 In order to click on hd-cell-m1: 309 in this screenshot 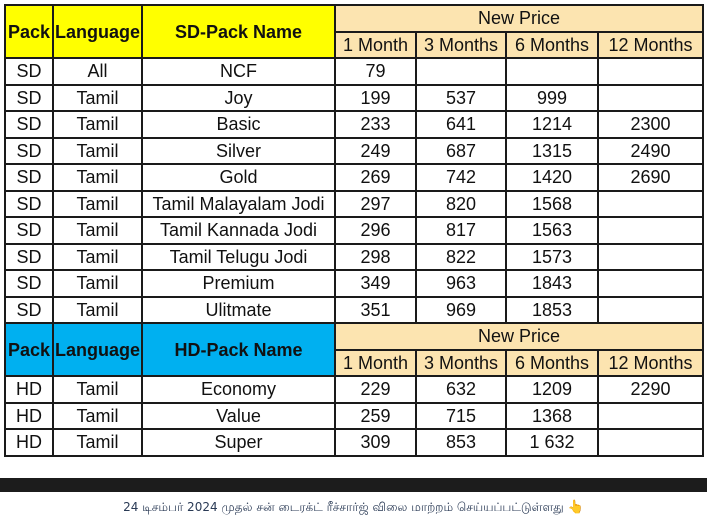, I will do `click(375, 442)`.